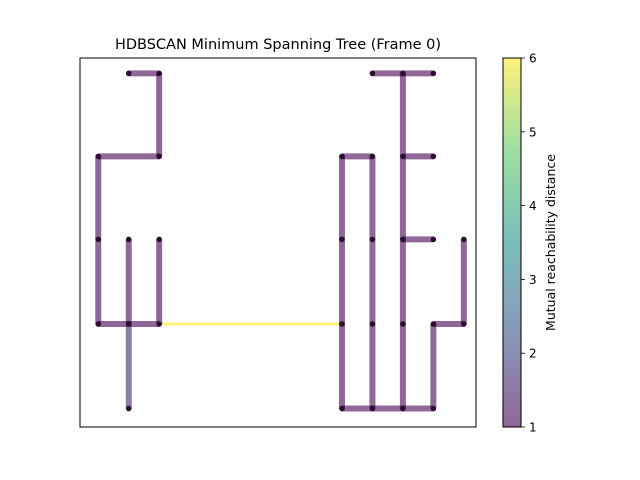 The image size is (640, 480). I want to click on colorbar-tick-label: 2, so click(533, 354).